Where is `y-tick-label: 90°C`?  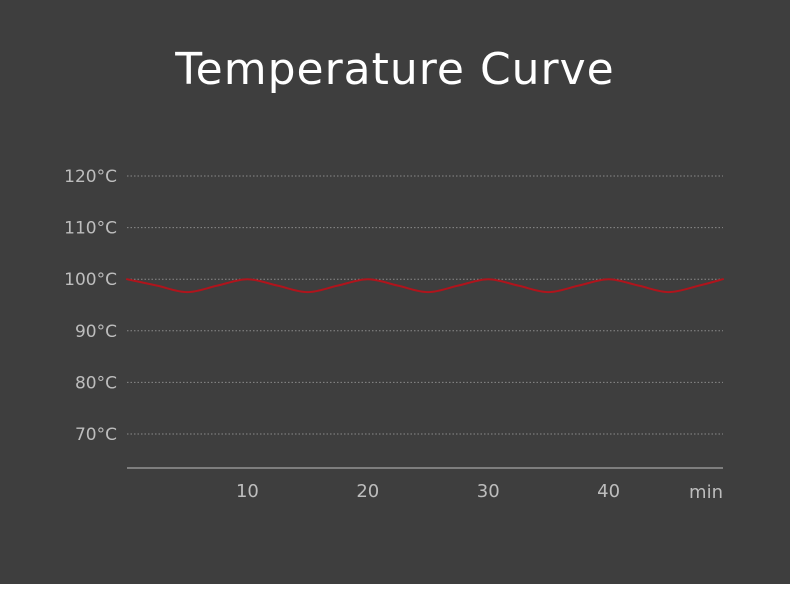
y-tick-label: 90°C is located at coordinates (96, 332).